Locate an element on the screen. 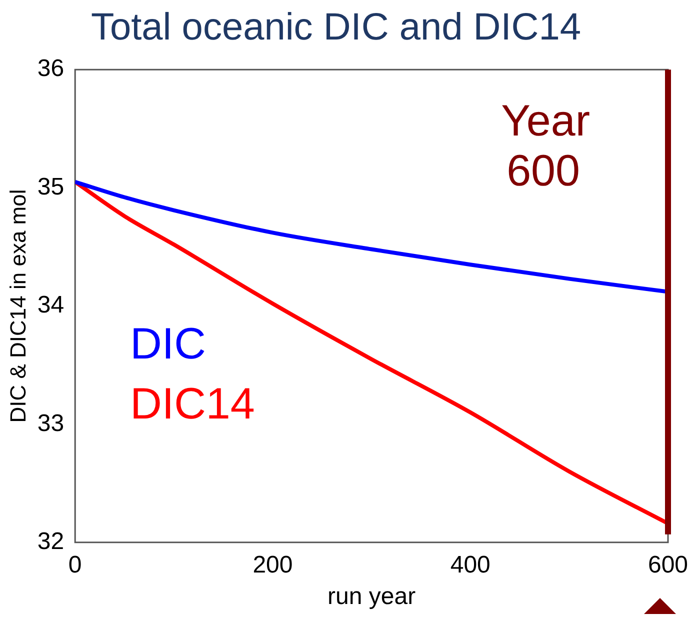 The width and height of the screenshot is (696, 617). x-tick-label: 600 is located at coordinates (668, 564).